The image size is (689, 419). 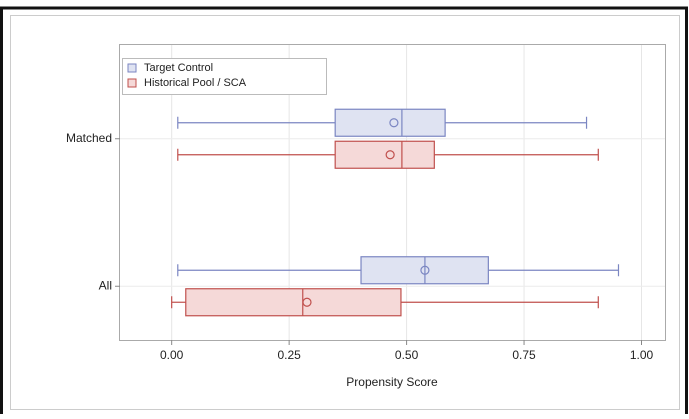 I want to click on x-tick-label: 0.50, so click(x=407, y=355).